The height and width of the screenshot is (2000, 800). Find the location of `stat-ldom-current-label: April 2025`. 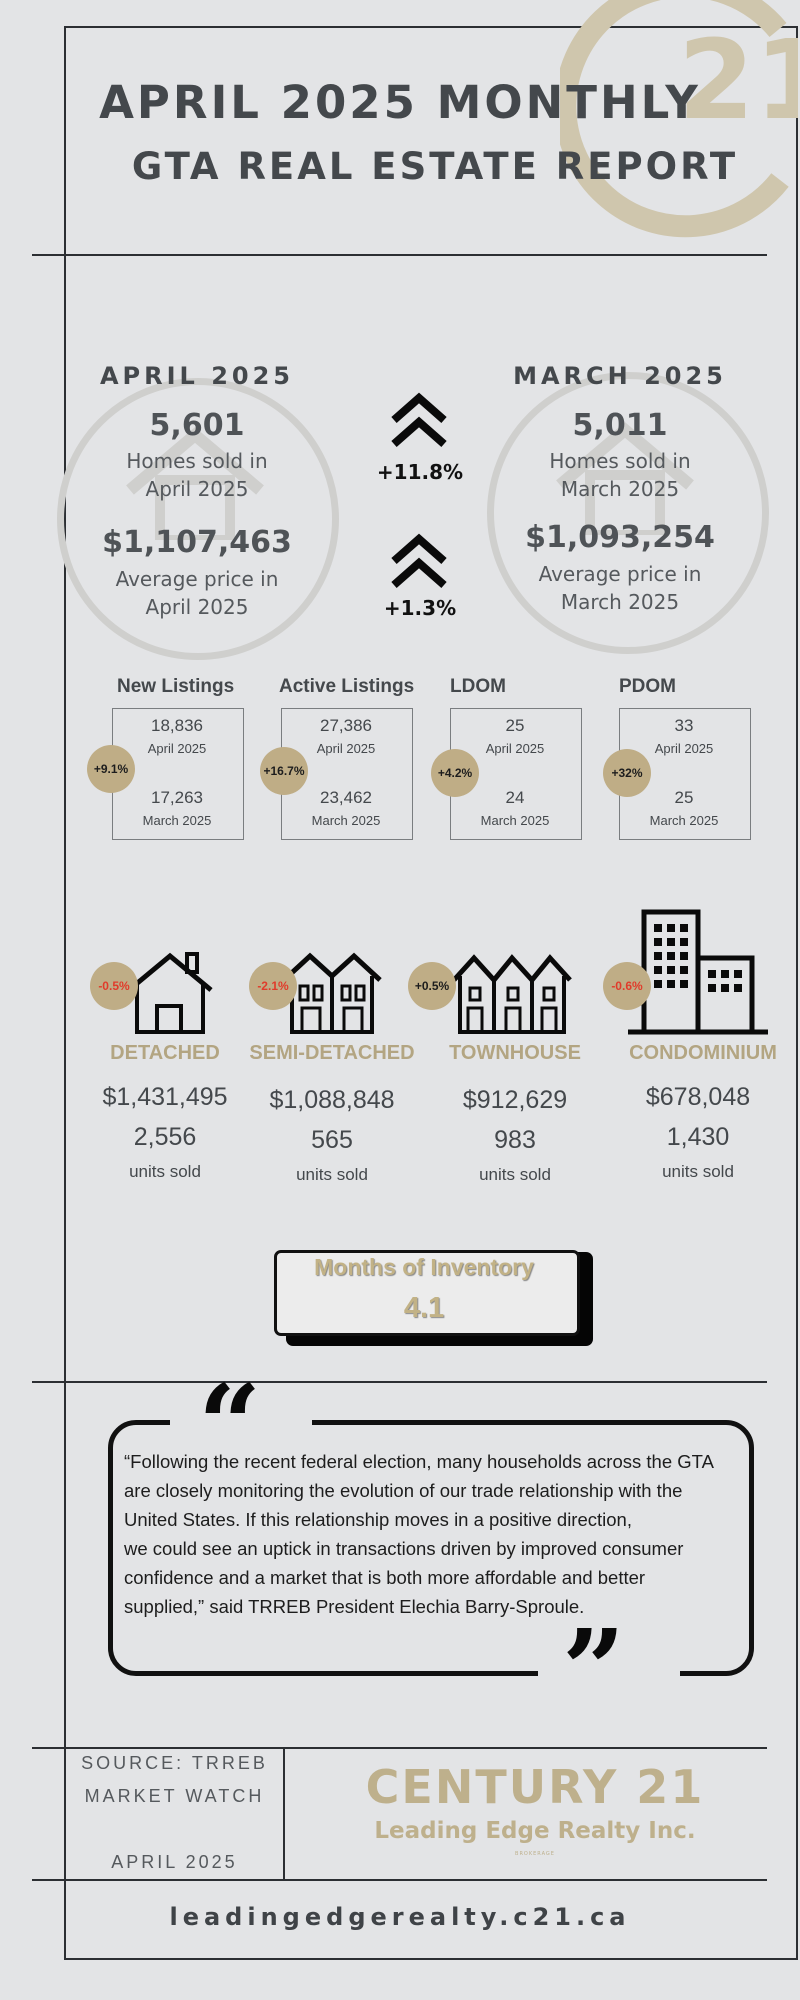

stat-ldom-current-label: April 2025 is located at coordinates (515, 748).